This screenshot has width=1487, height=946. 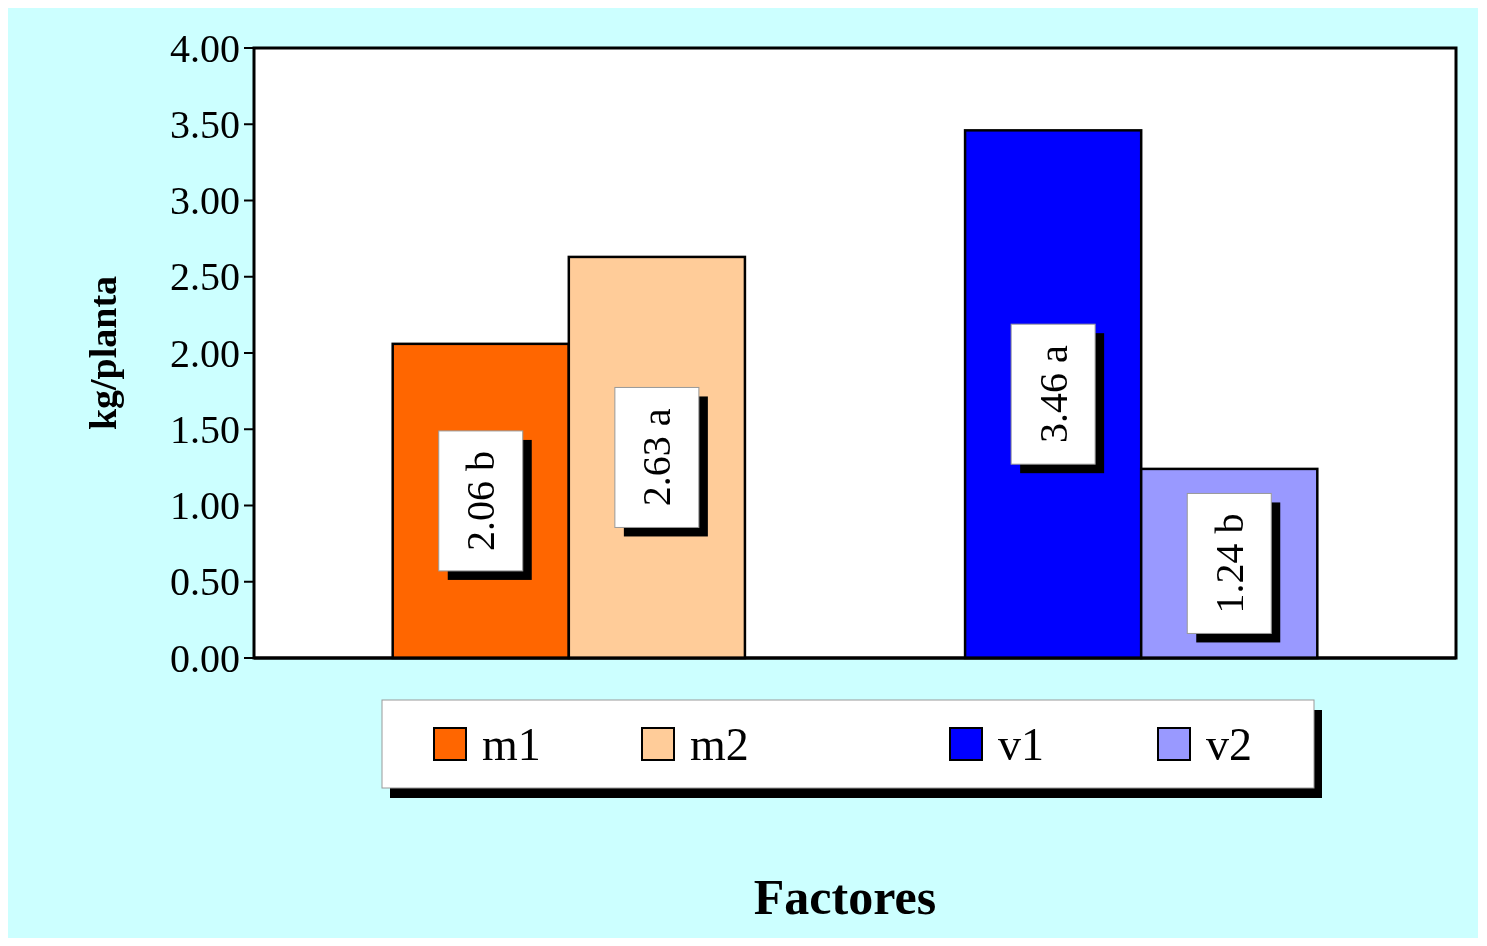 What do you see at coordinates (205, 582) in the screenshot?
I see `y-tick-label: 0.50` at bounding box center [205, 582].